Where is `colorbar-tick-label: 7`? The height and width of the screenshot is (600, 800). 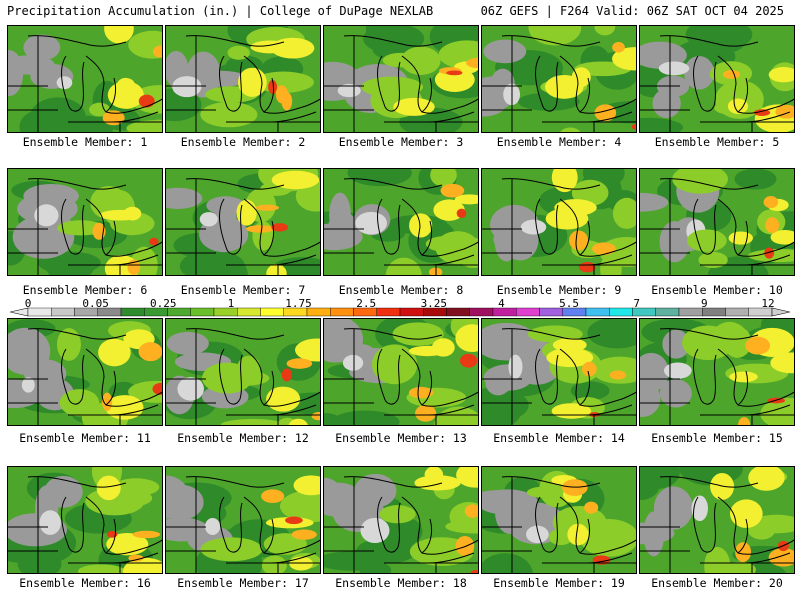
colorbar-tick-label: 7 is located at coordinates (637, 303).